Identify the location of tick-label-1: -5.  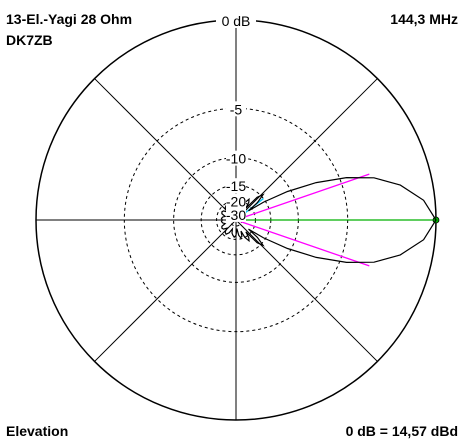
(236, 109).